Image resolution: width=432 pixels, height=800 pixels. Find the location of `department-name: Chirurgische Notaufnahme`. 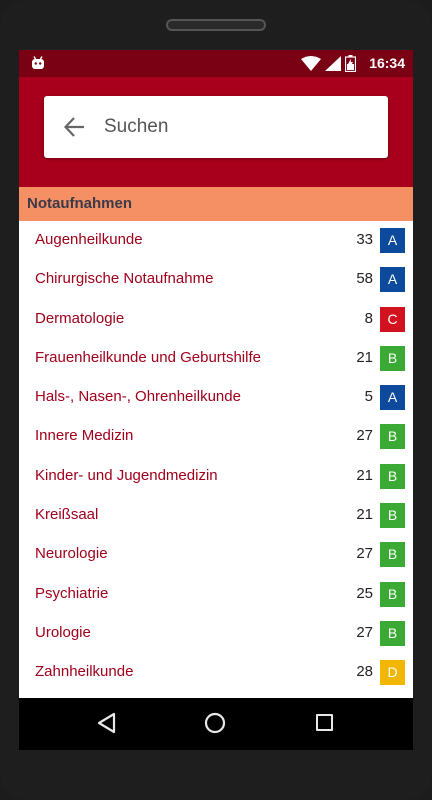

department-name: Chirurgische Notaufnahme is located at coordinates (124, 279).